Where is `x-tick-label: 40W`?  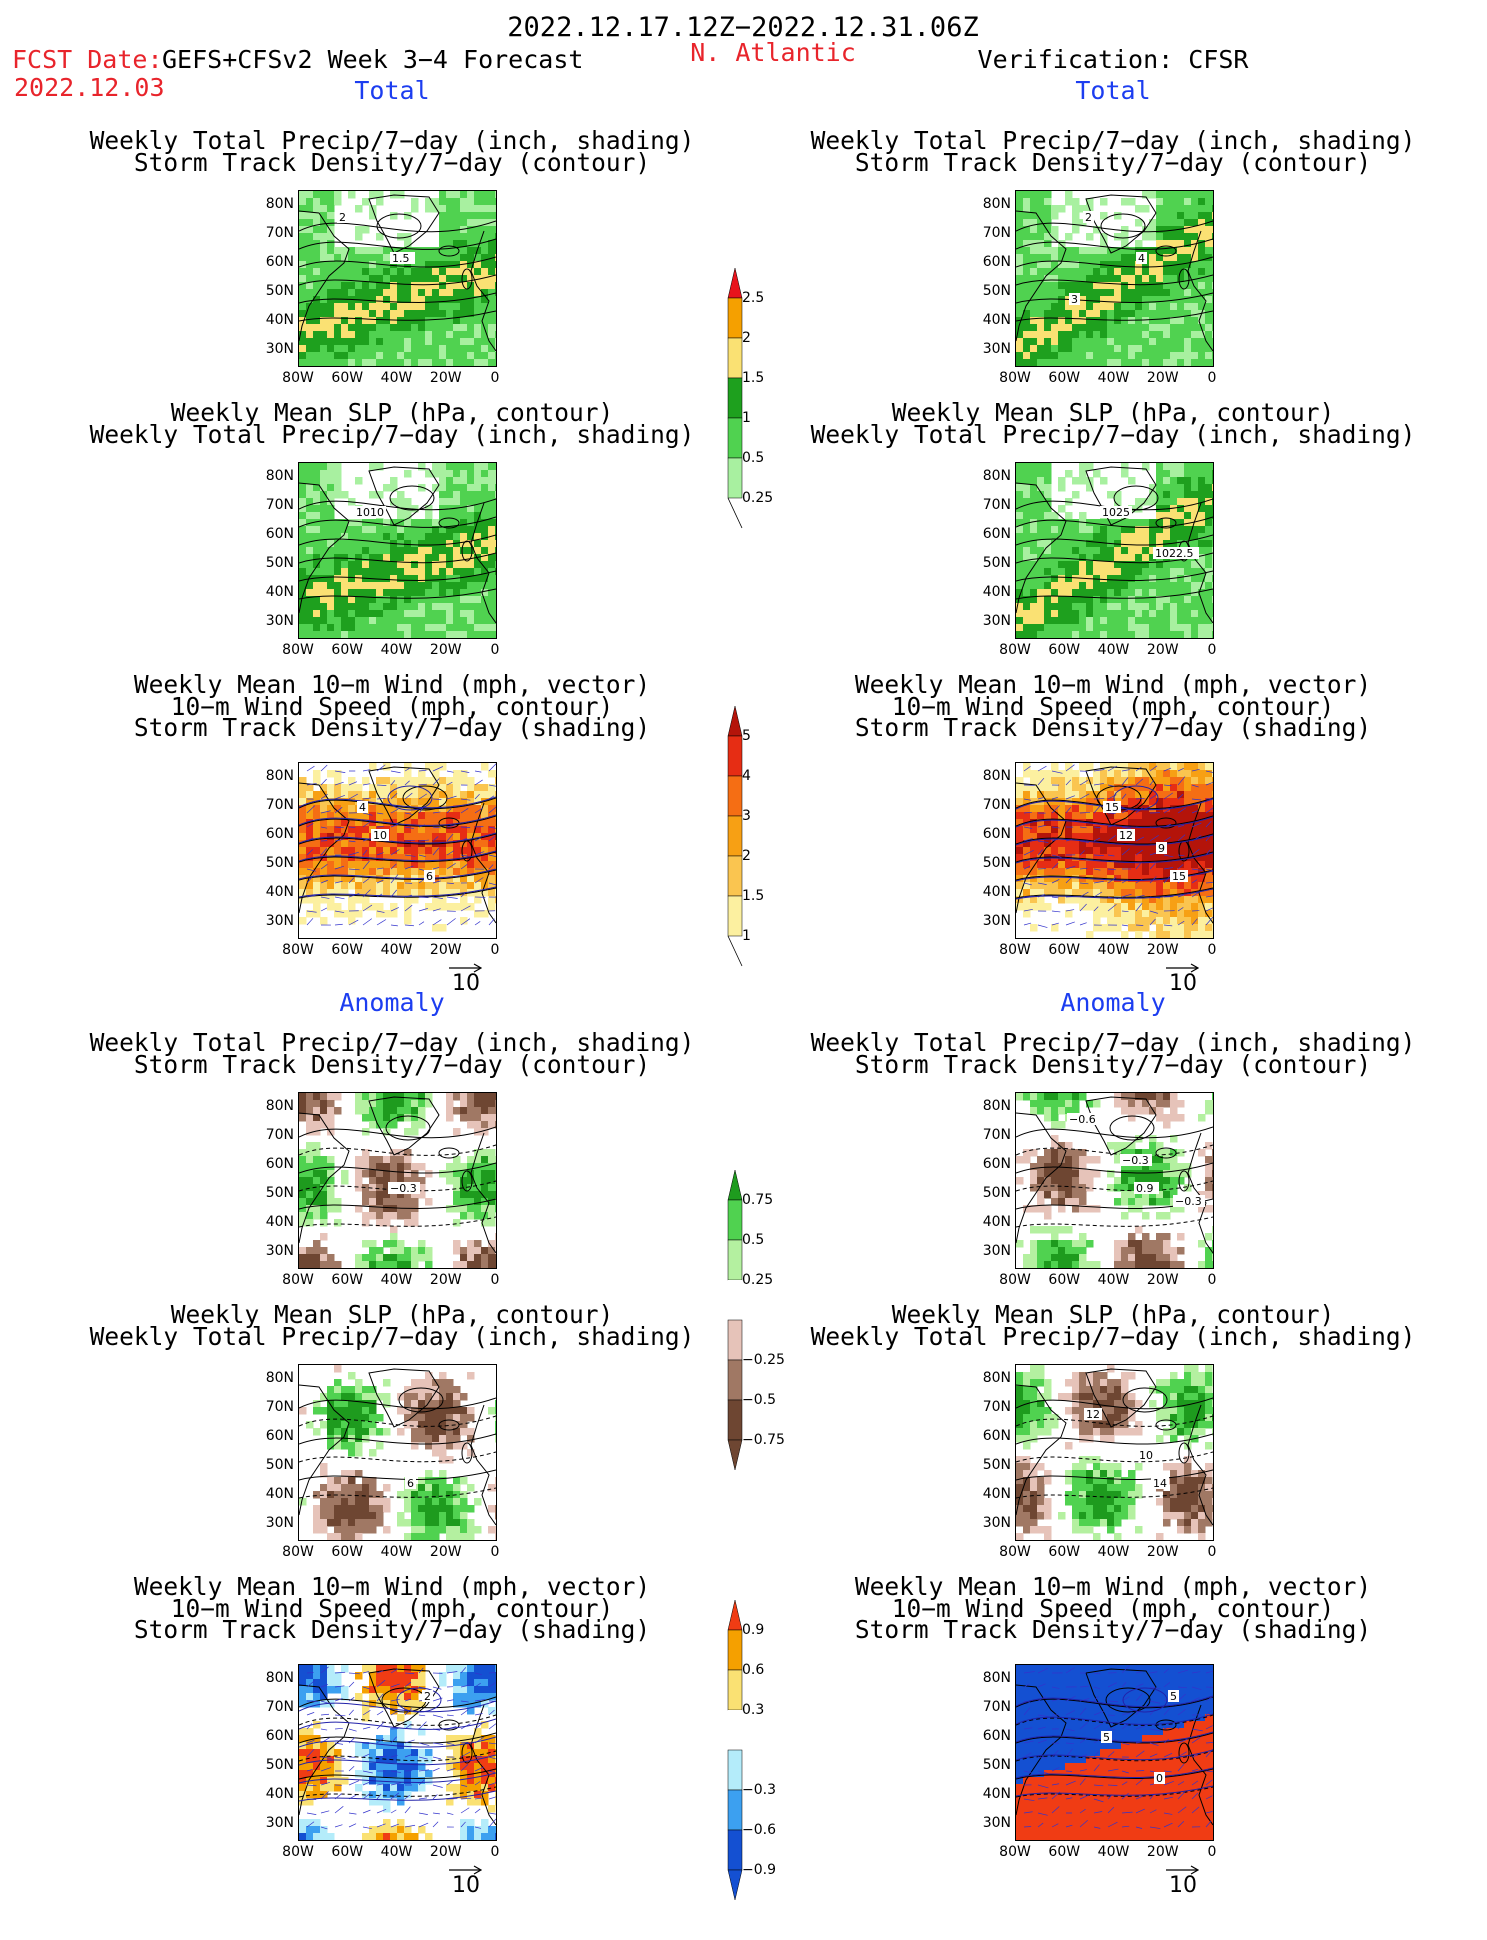 x-tick-label: 40W is located at coordinates (397, 1280).